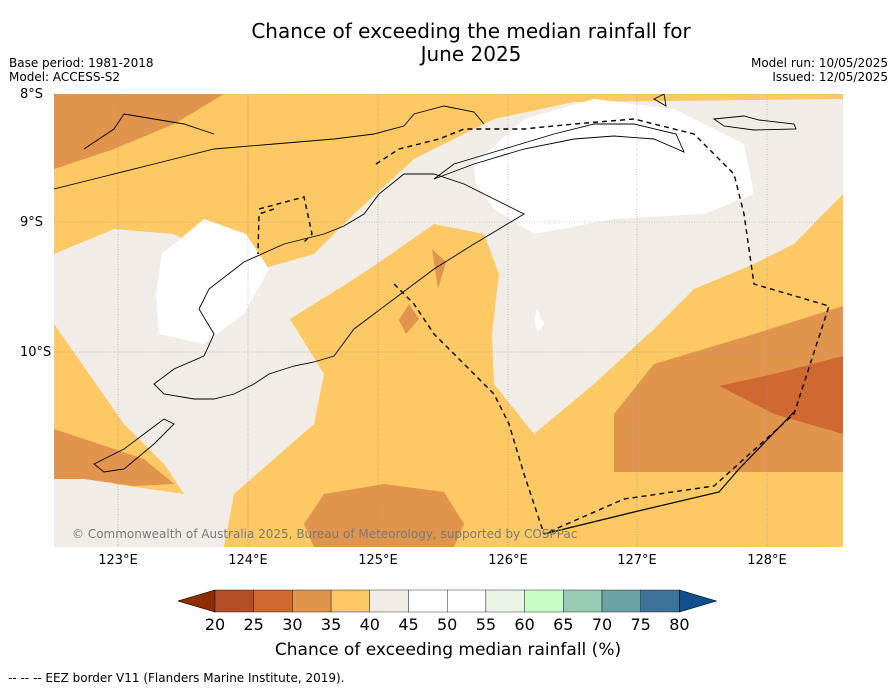  Describe the element at coordinates (508, 560) in the screenshot. I see `lon-label-126e: 126°E` at that location.